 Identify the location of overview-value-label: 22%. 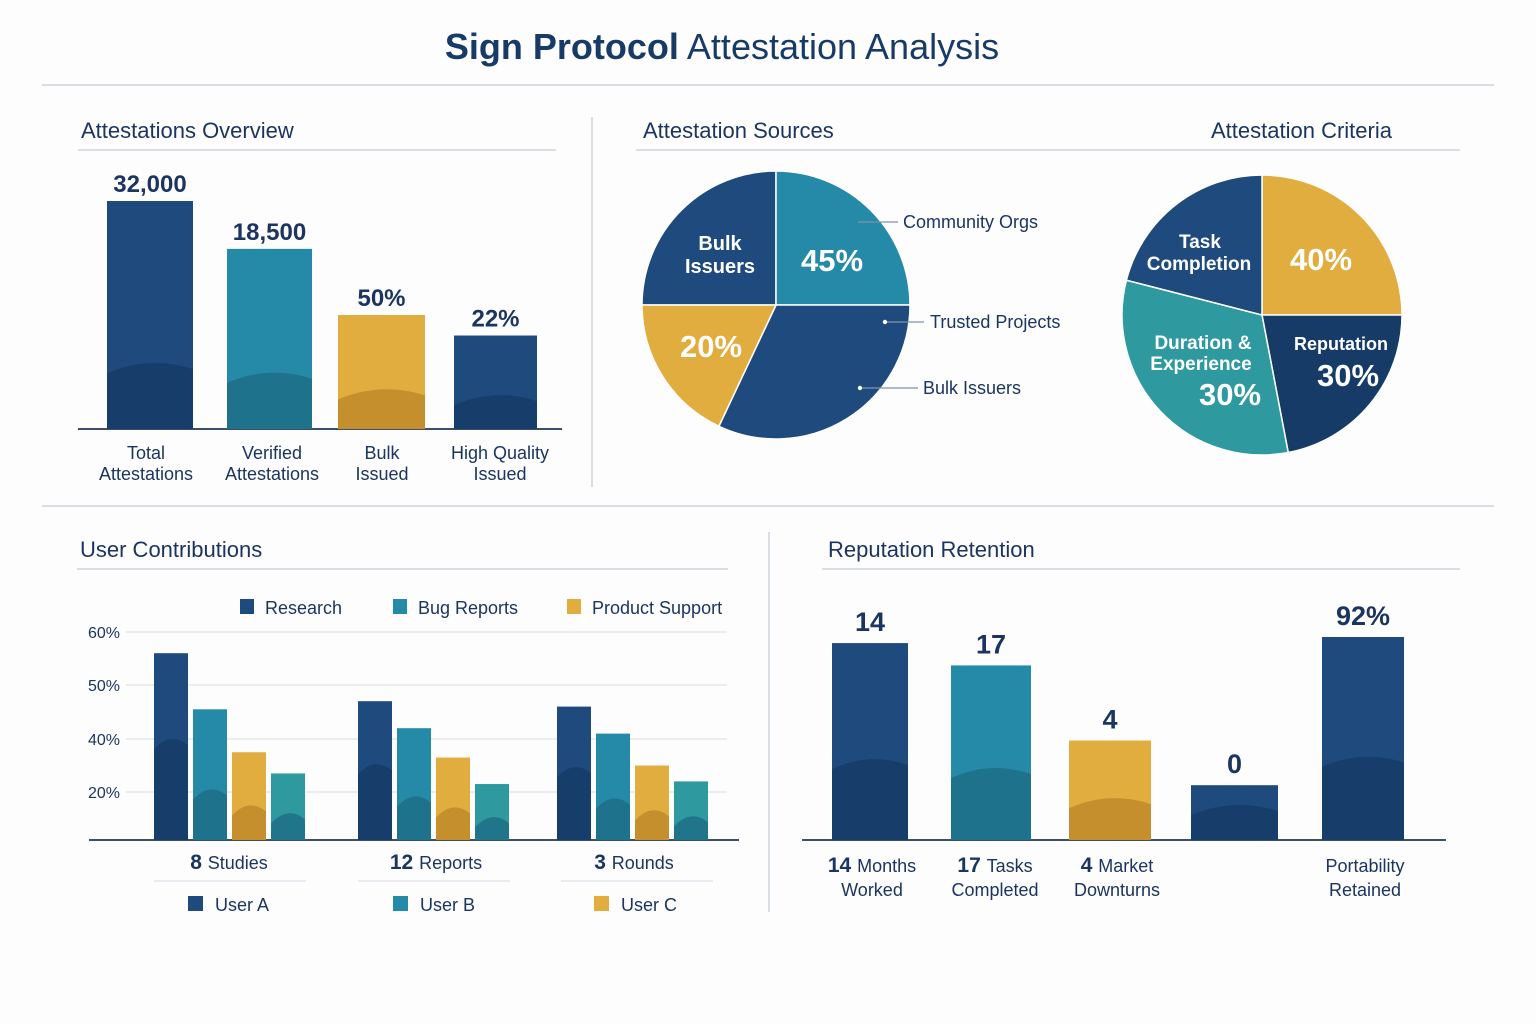
(495, 319).